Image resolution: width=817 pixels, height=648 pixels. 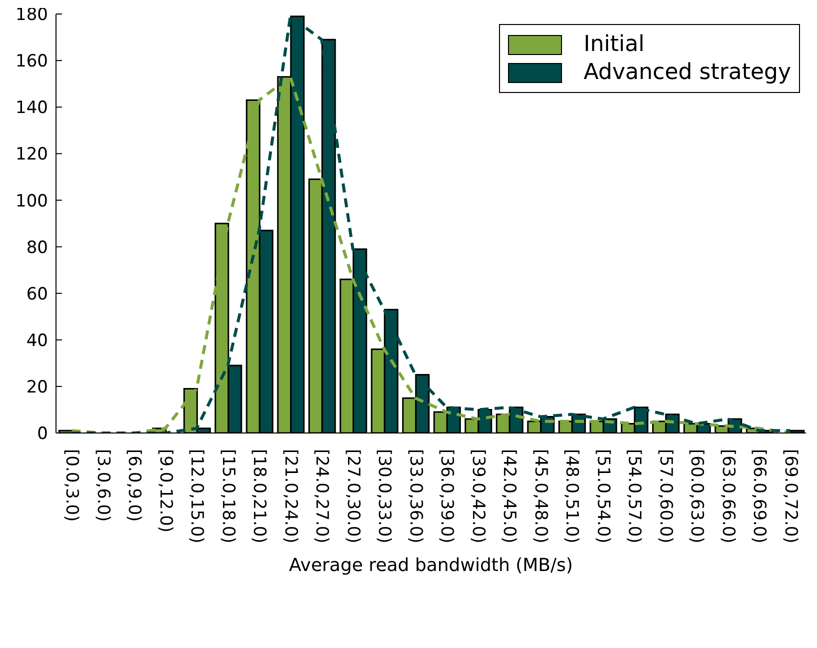 I want to click on x-tick-label: [9.0,12.0), so click(x=165, y=491).